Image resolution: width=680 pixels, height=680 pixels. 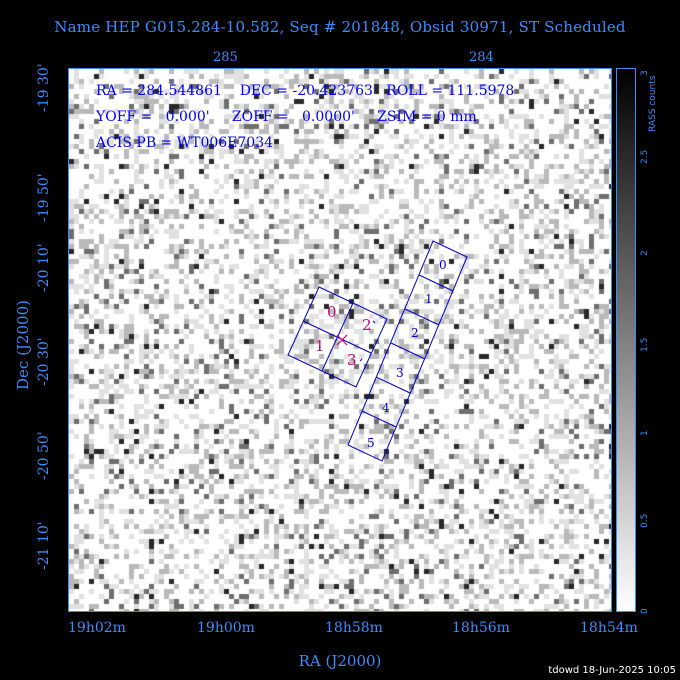 What do you see at coordinates (645, 156) in the screenshot?
I see `colorbar-tick-5: 2.5` at bounding box center [645, 156].